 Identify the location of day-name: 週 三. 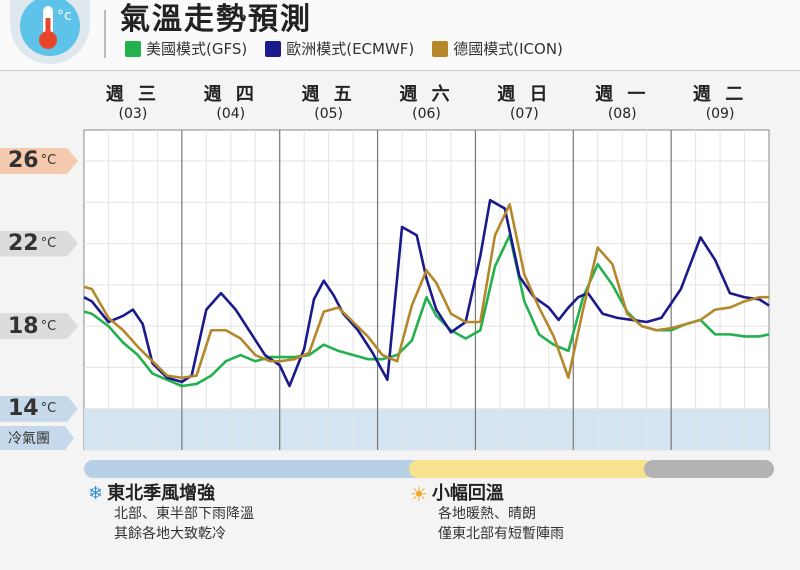
(133, 94).